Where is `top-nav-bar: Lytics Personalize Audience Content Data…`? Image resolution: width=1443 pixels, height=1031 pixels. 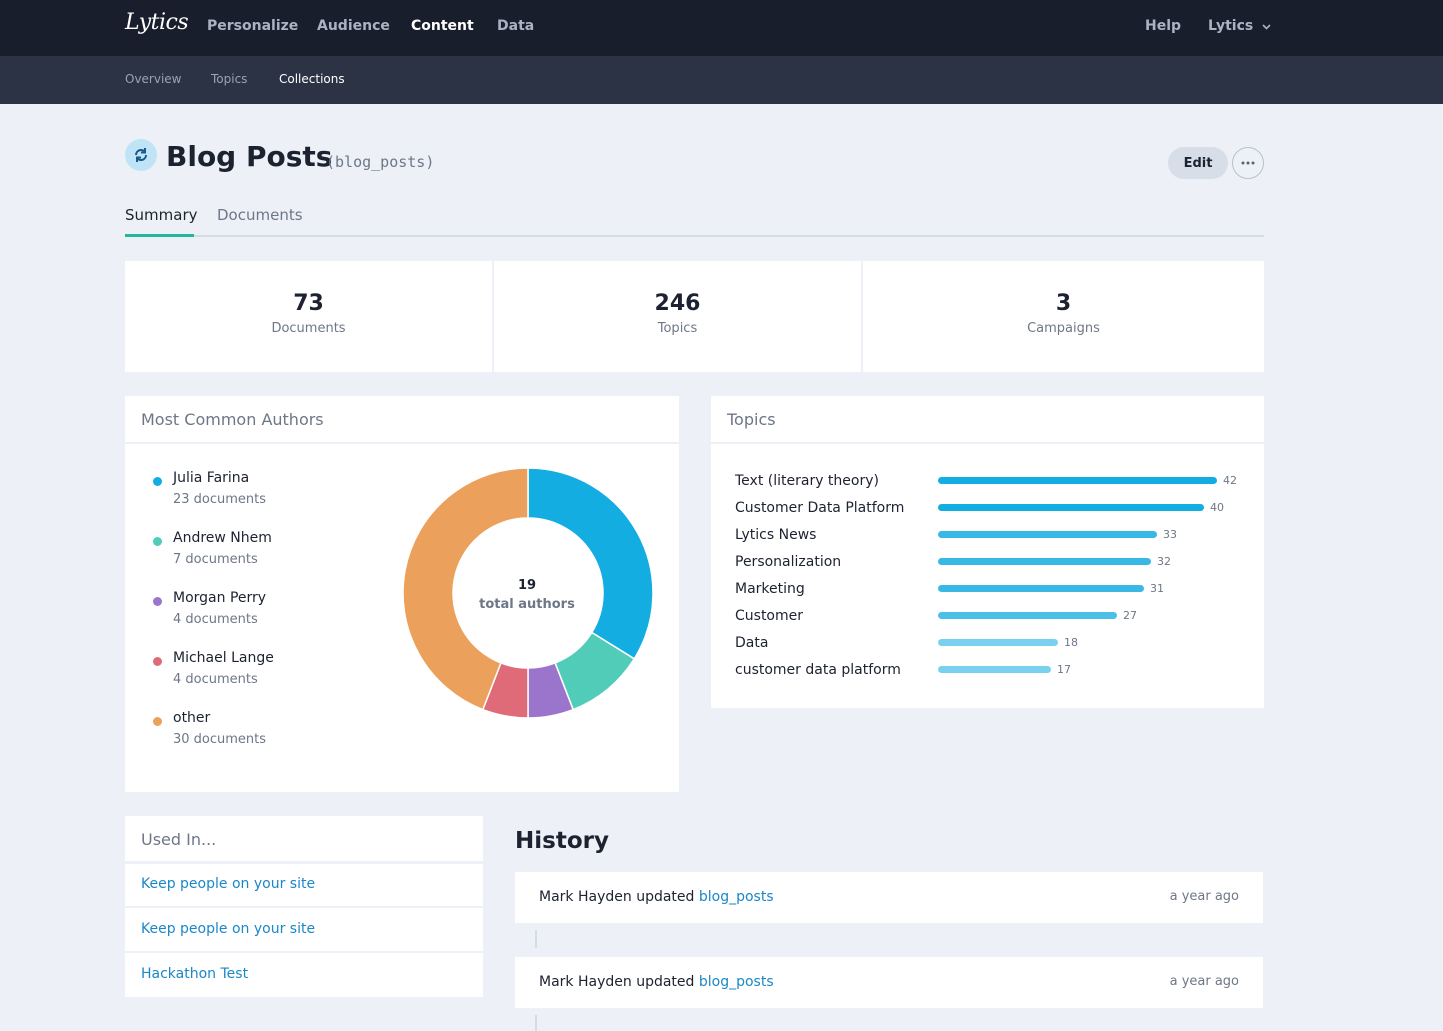
top-nav-bar: Lytics Personalize Audience Content Data… is located at coordinates (721, 28).